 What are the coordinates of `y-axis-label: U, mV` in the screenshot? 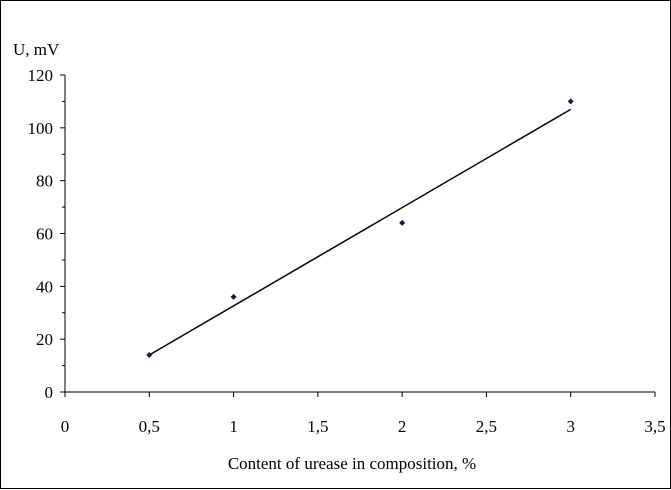 It's located at (36, 49).